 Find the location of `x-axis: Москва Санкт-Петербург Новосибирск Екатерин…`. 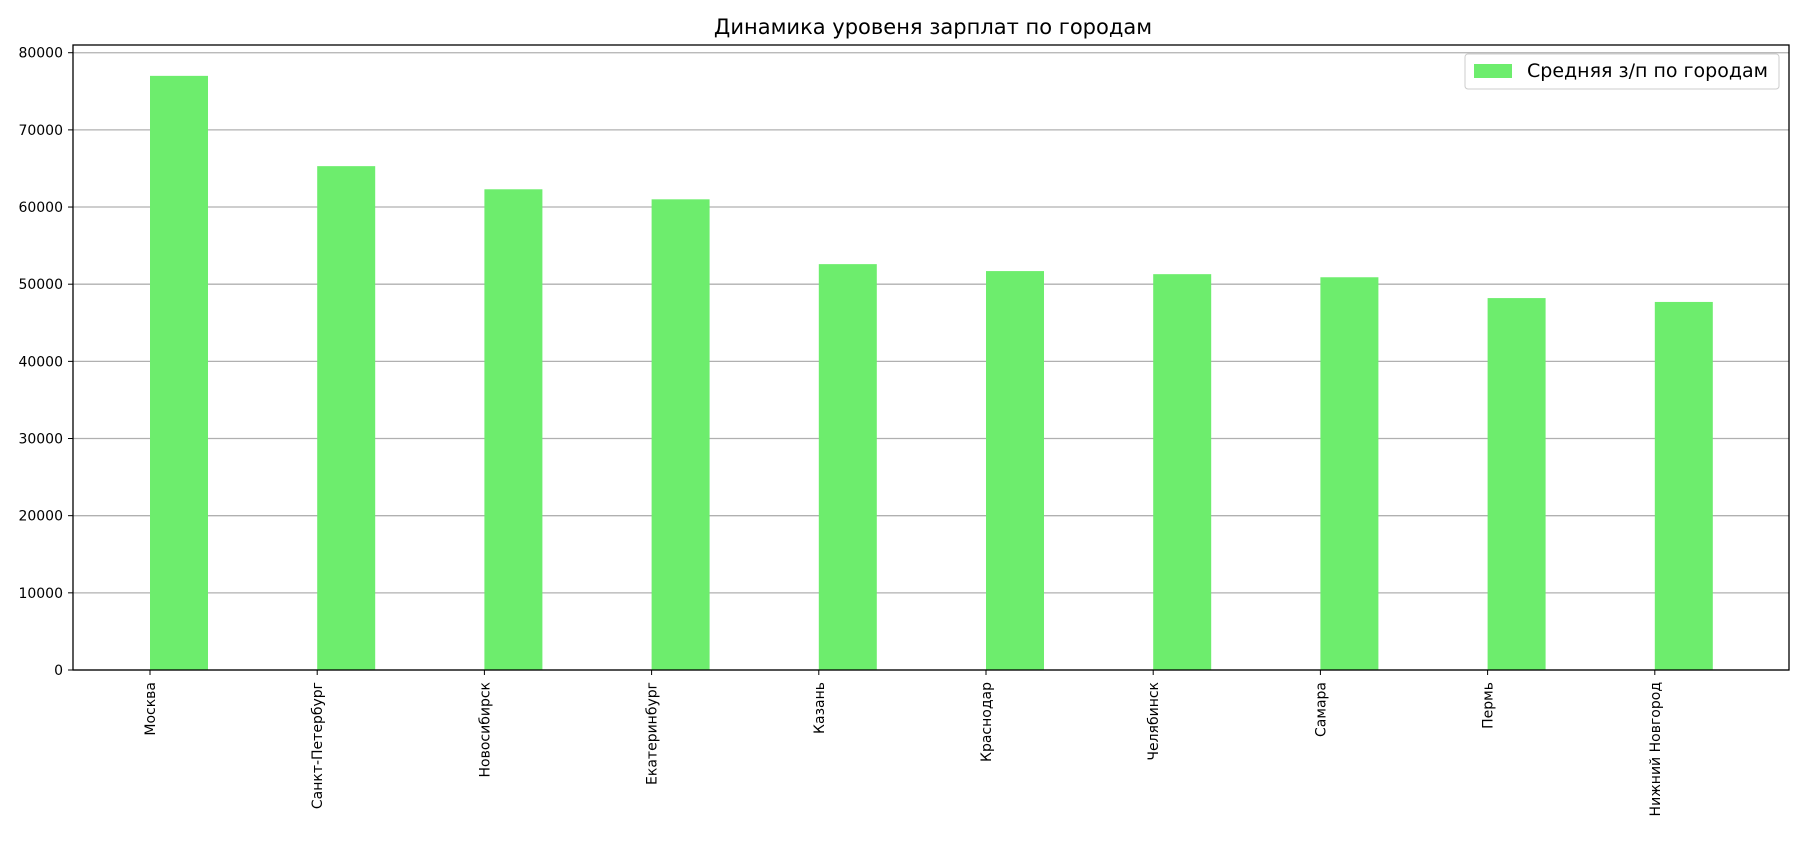

x-axis: Москва Санкт-Петербург Новосибирск Екатерин… is located at coordinates (903, 743).